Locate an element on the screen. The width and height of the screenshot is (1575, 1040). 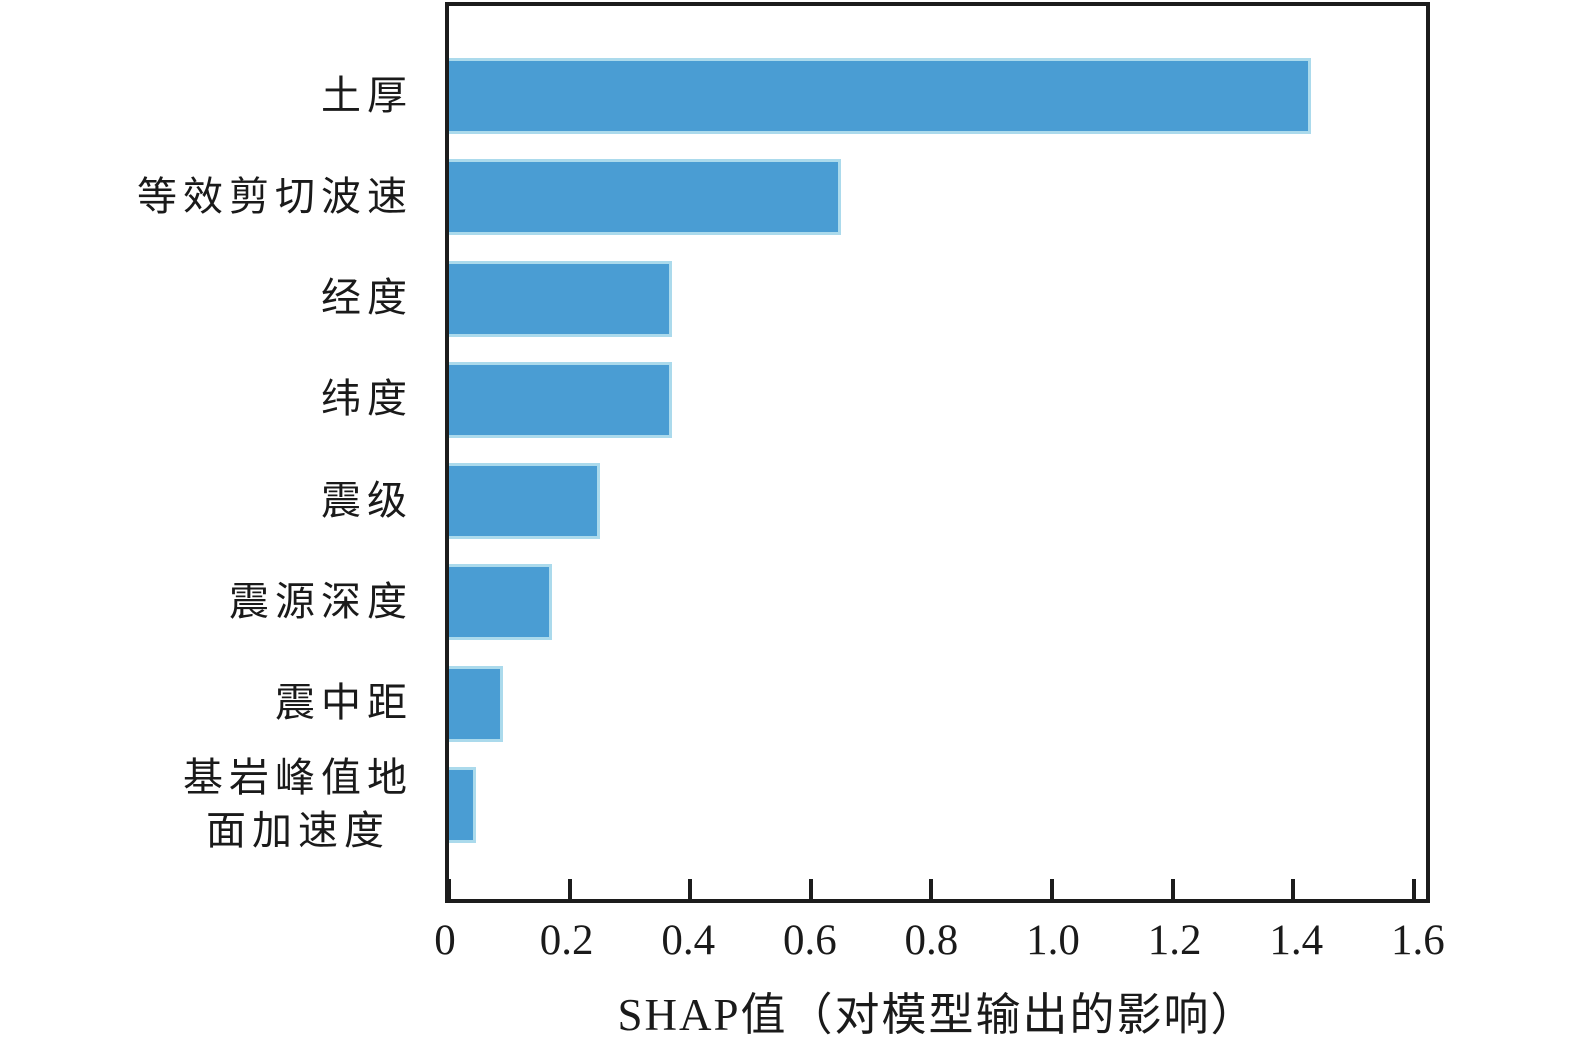
x-tick-label: 0.2 is located at coordinates (566, 940).